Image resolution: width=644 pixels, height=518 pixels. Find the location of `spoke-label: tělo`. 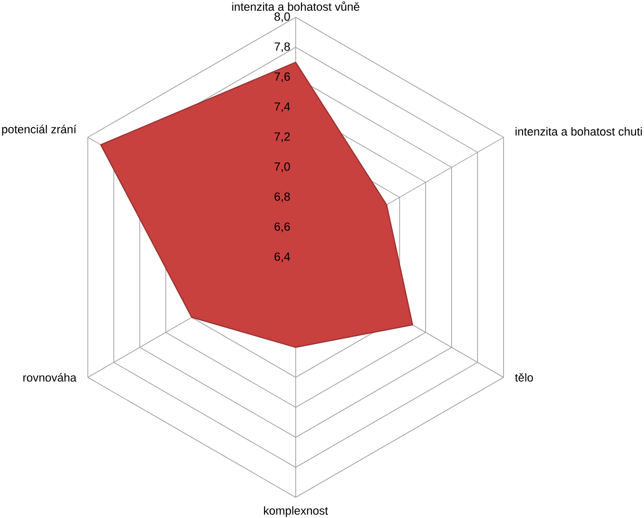

spoke-label: tělo is located at coordinates (524, 377).